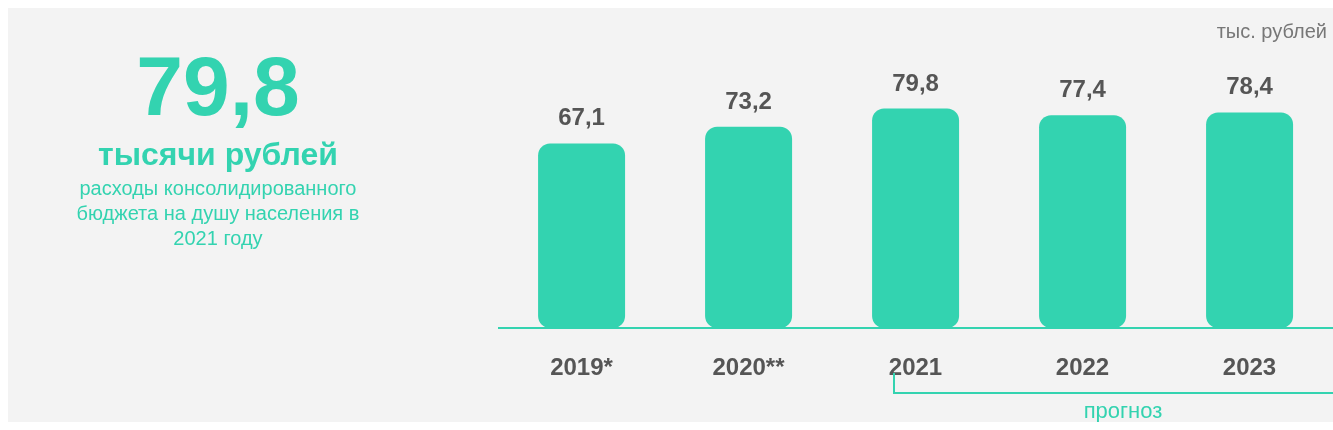 The height and width of the screenshot is (430, 1333). Describe the element at coordinates (1249, 367) in the screenshot. I see `x-tick-label: 2023` at that location.